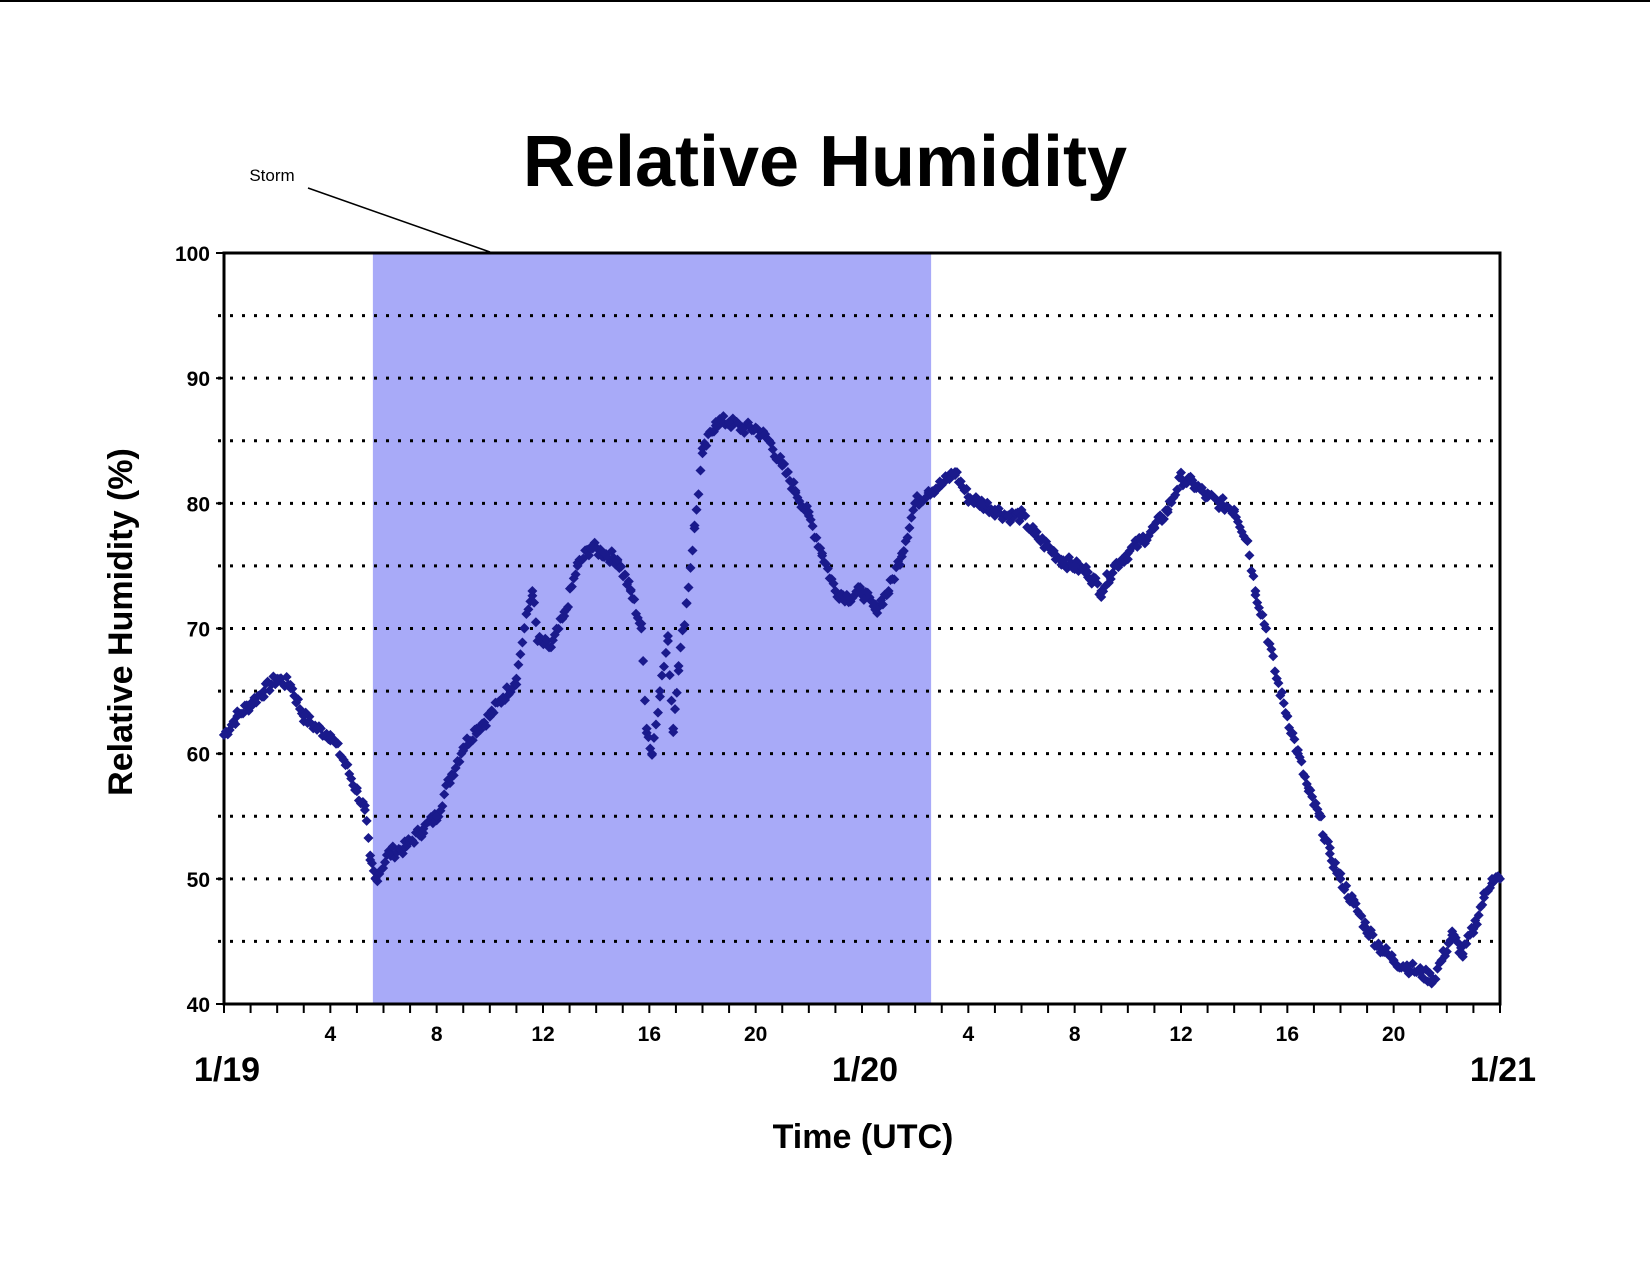 The width and height of the screenshot is (1650, 1275). Describe the element at coordinates (198, 755) in the screenshot. I see `y-tick-label-60: 60` at that location.